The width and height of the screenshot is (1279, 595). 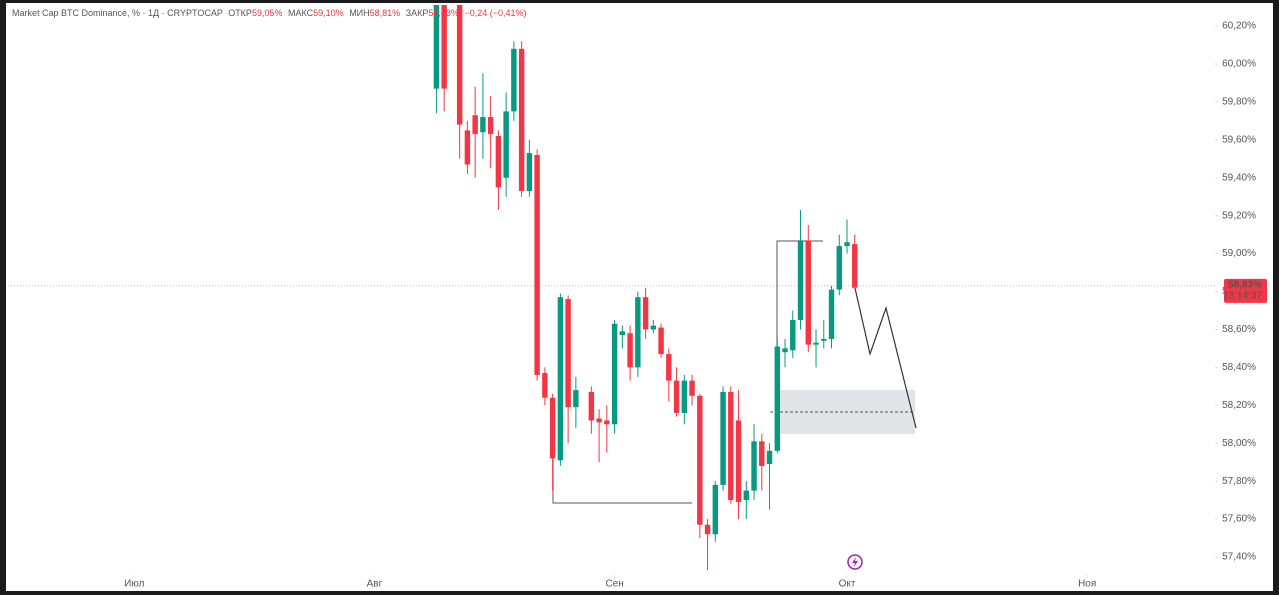 I want to click on x-tick-label: Авг, so click(x=375, y=584).